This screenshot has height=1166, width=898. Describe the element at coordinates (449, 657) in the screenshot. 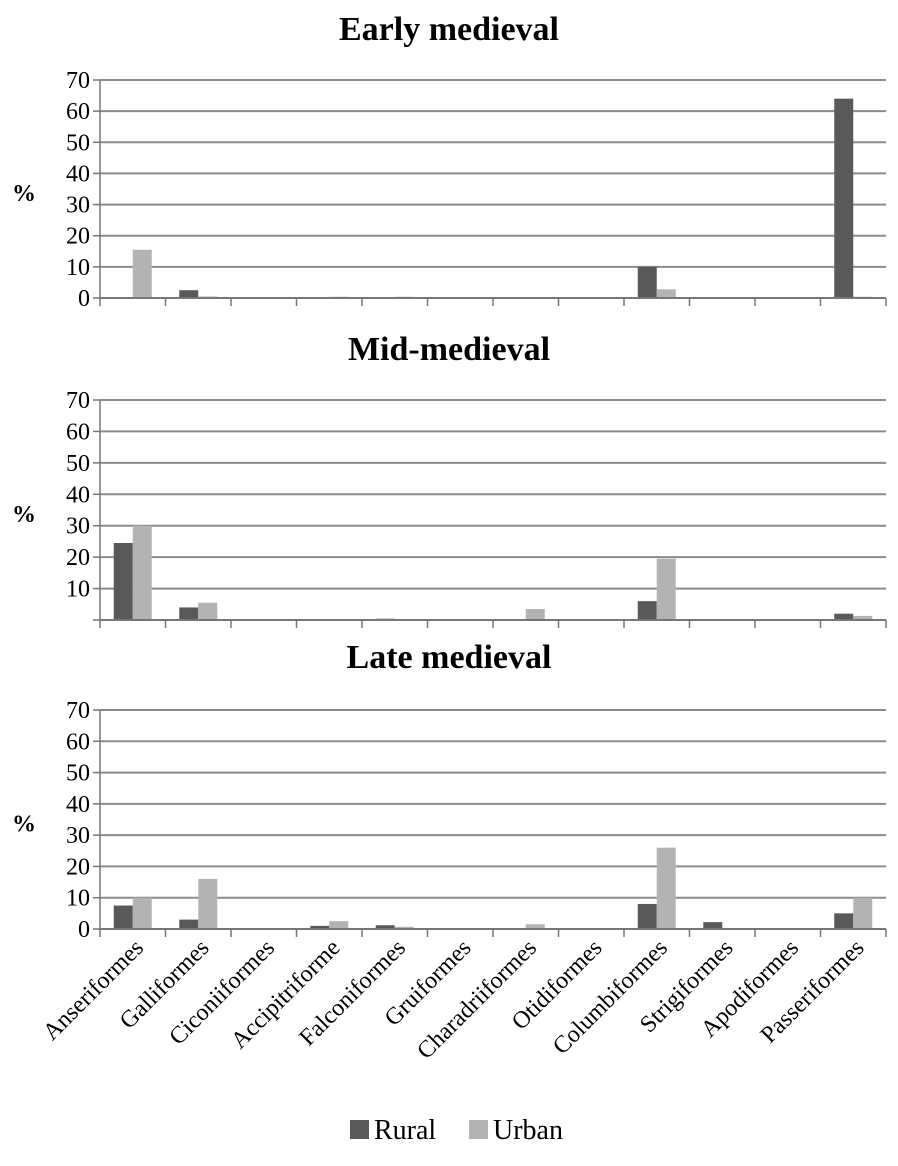

I see `panel-title-3: Late medieval` at that location.